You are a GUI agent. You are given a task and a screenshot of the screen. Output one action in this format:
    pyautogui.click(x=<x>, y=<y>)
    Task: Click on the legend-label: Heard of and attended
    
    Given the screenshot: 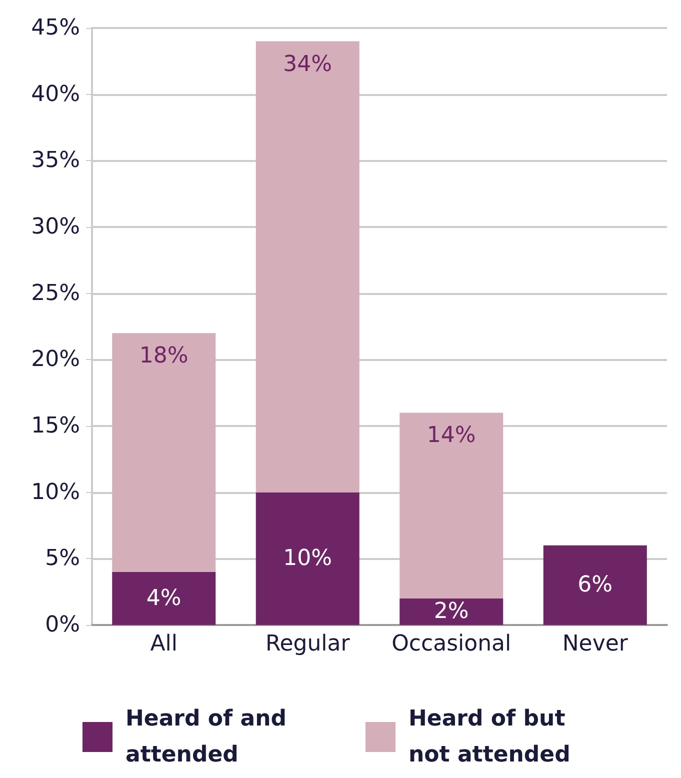 What is the action you would take?
    pyautogui.click(x=210, y=737)
    